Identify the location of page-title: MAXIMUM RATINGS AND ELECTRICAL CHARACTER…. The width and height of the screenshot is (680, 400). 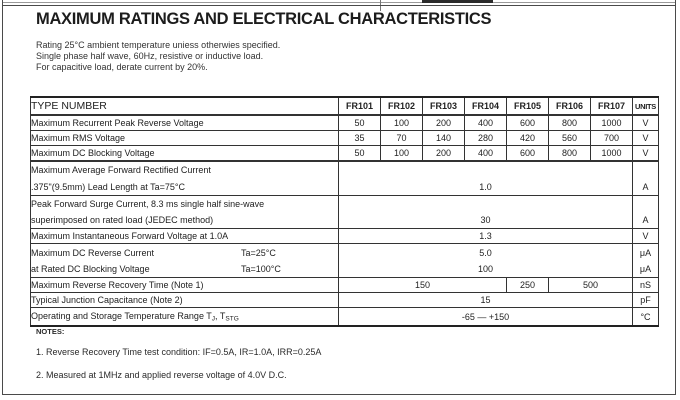
(264, 19).